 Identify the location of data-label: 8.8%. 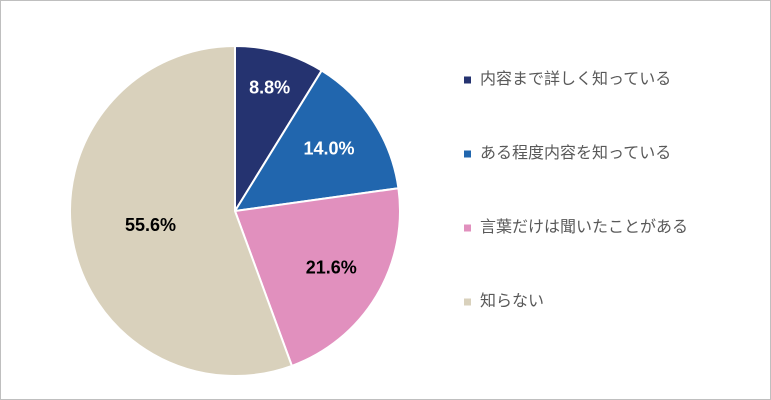
(269, 88).